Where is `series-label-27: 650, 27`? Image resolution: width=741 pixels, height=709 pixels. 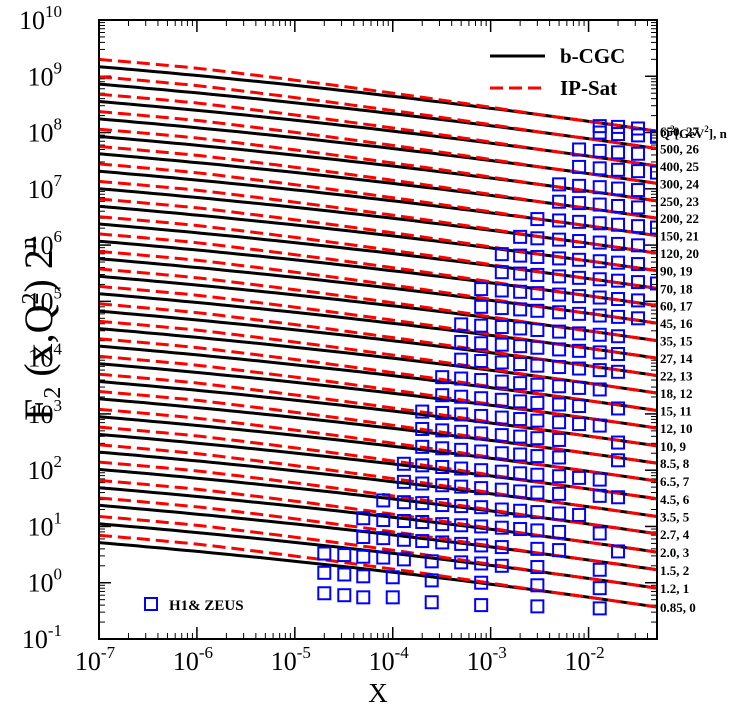 series-label-27: 650, 27 is located at coordinates (680, 131).